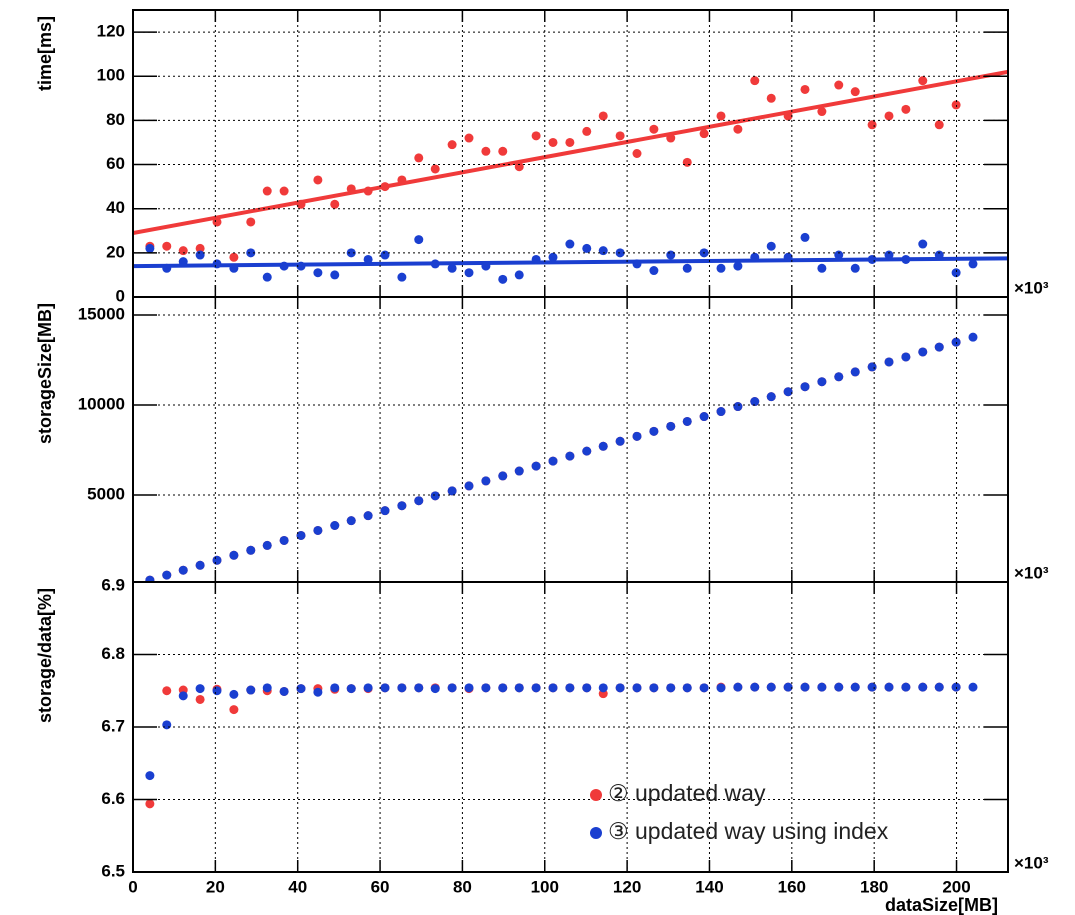  I want to click on x-tick-label: 80, so click(462, 886).